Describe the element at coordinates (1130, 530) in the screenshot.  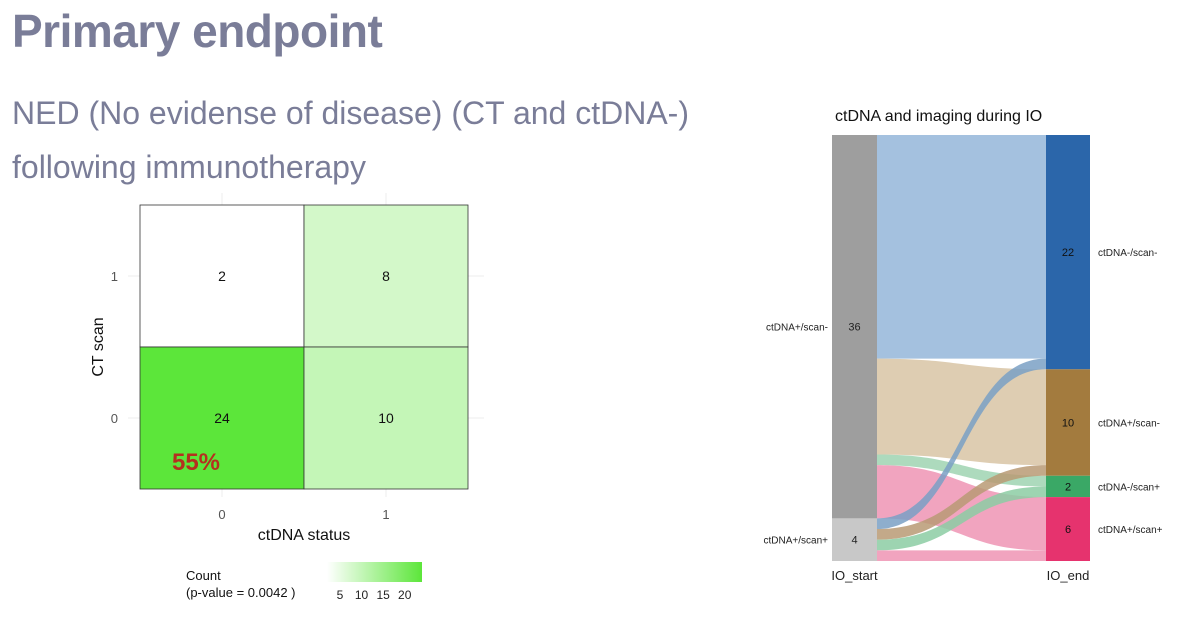
I see `end-node-label: ctDNA+/scan+` at that location.